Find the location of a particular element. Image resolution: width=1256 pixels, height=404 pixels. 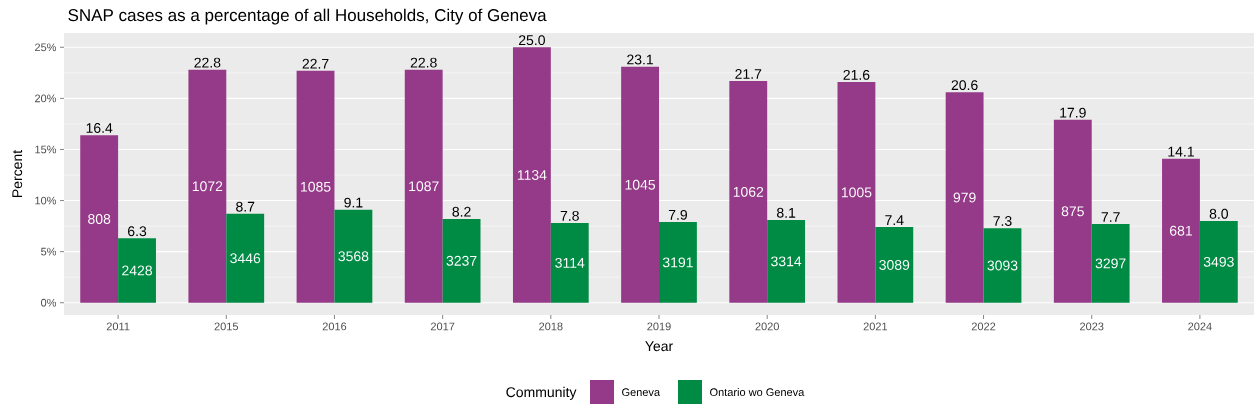

annotation: 1134 is located at coordinates (532, 175).